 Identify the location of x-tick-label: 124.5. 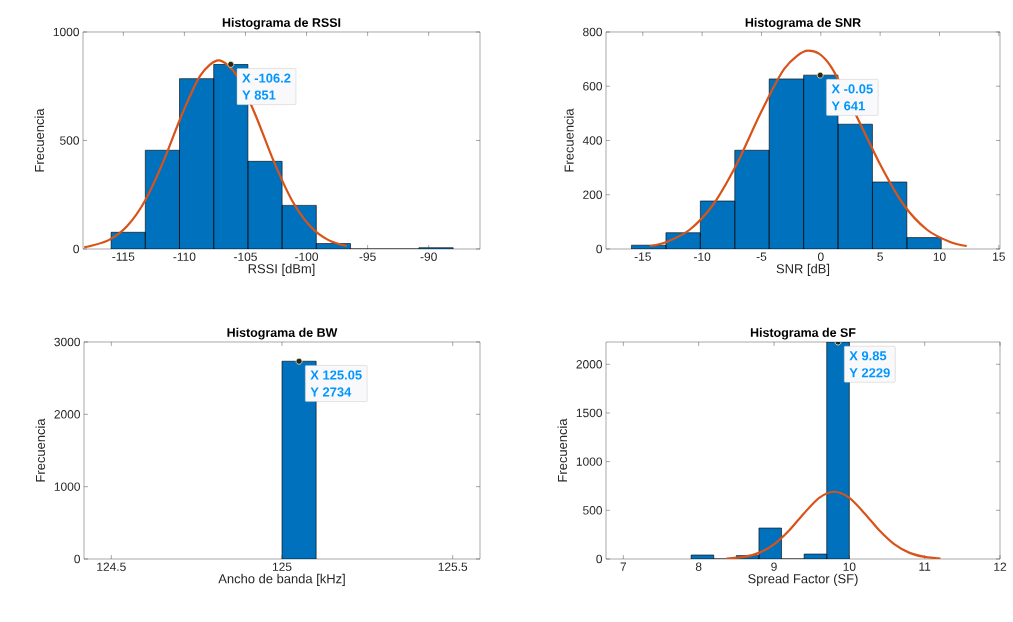
(111, 566).